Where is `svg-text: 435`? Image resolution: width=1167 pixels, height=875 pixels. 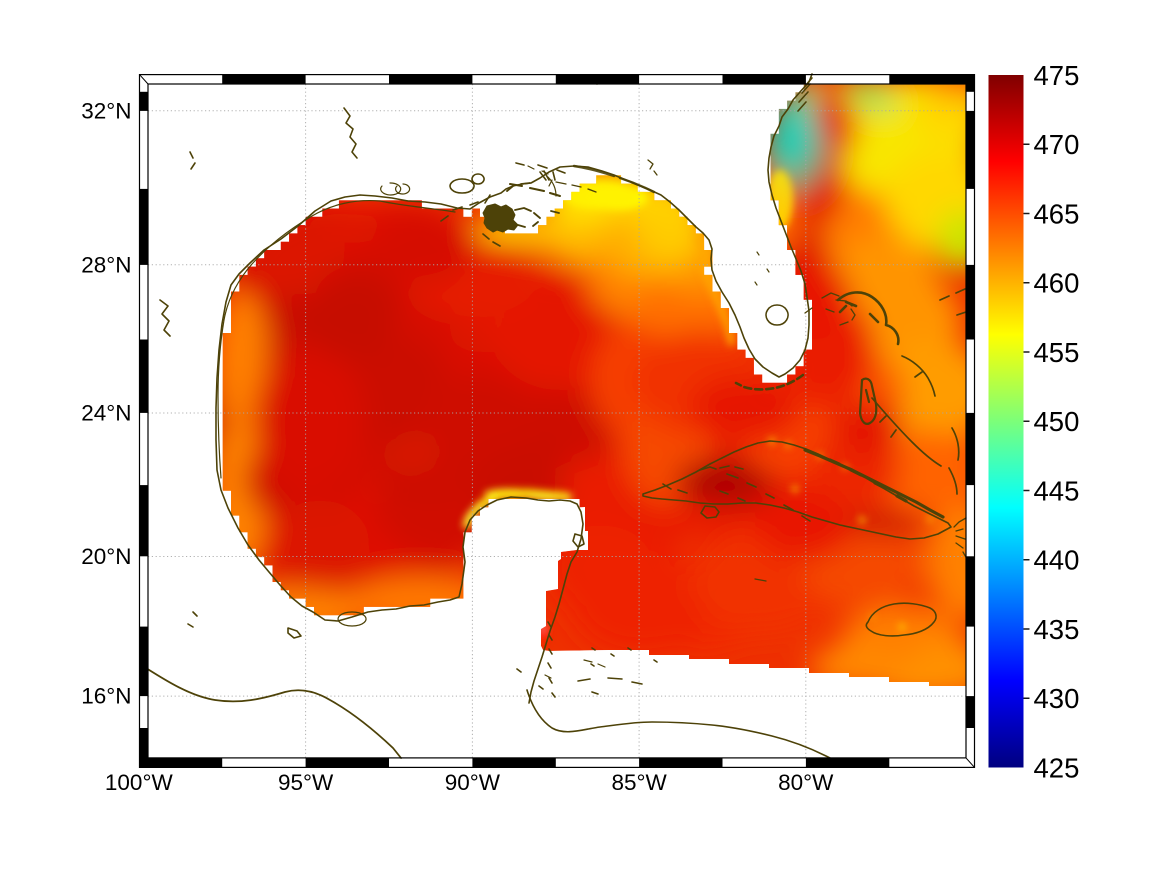
svg-text: 435 is located at coordinates (1057, 629).